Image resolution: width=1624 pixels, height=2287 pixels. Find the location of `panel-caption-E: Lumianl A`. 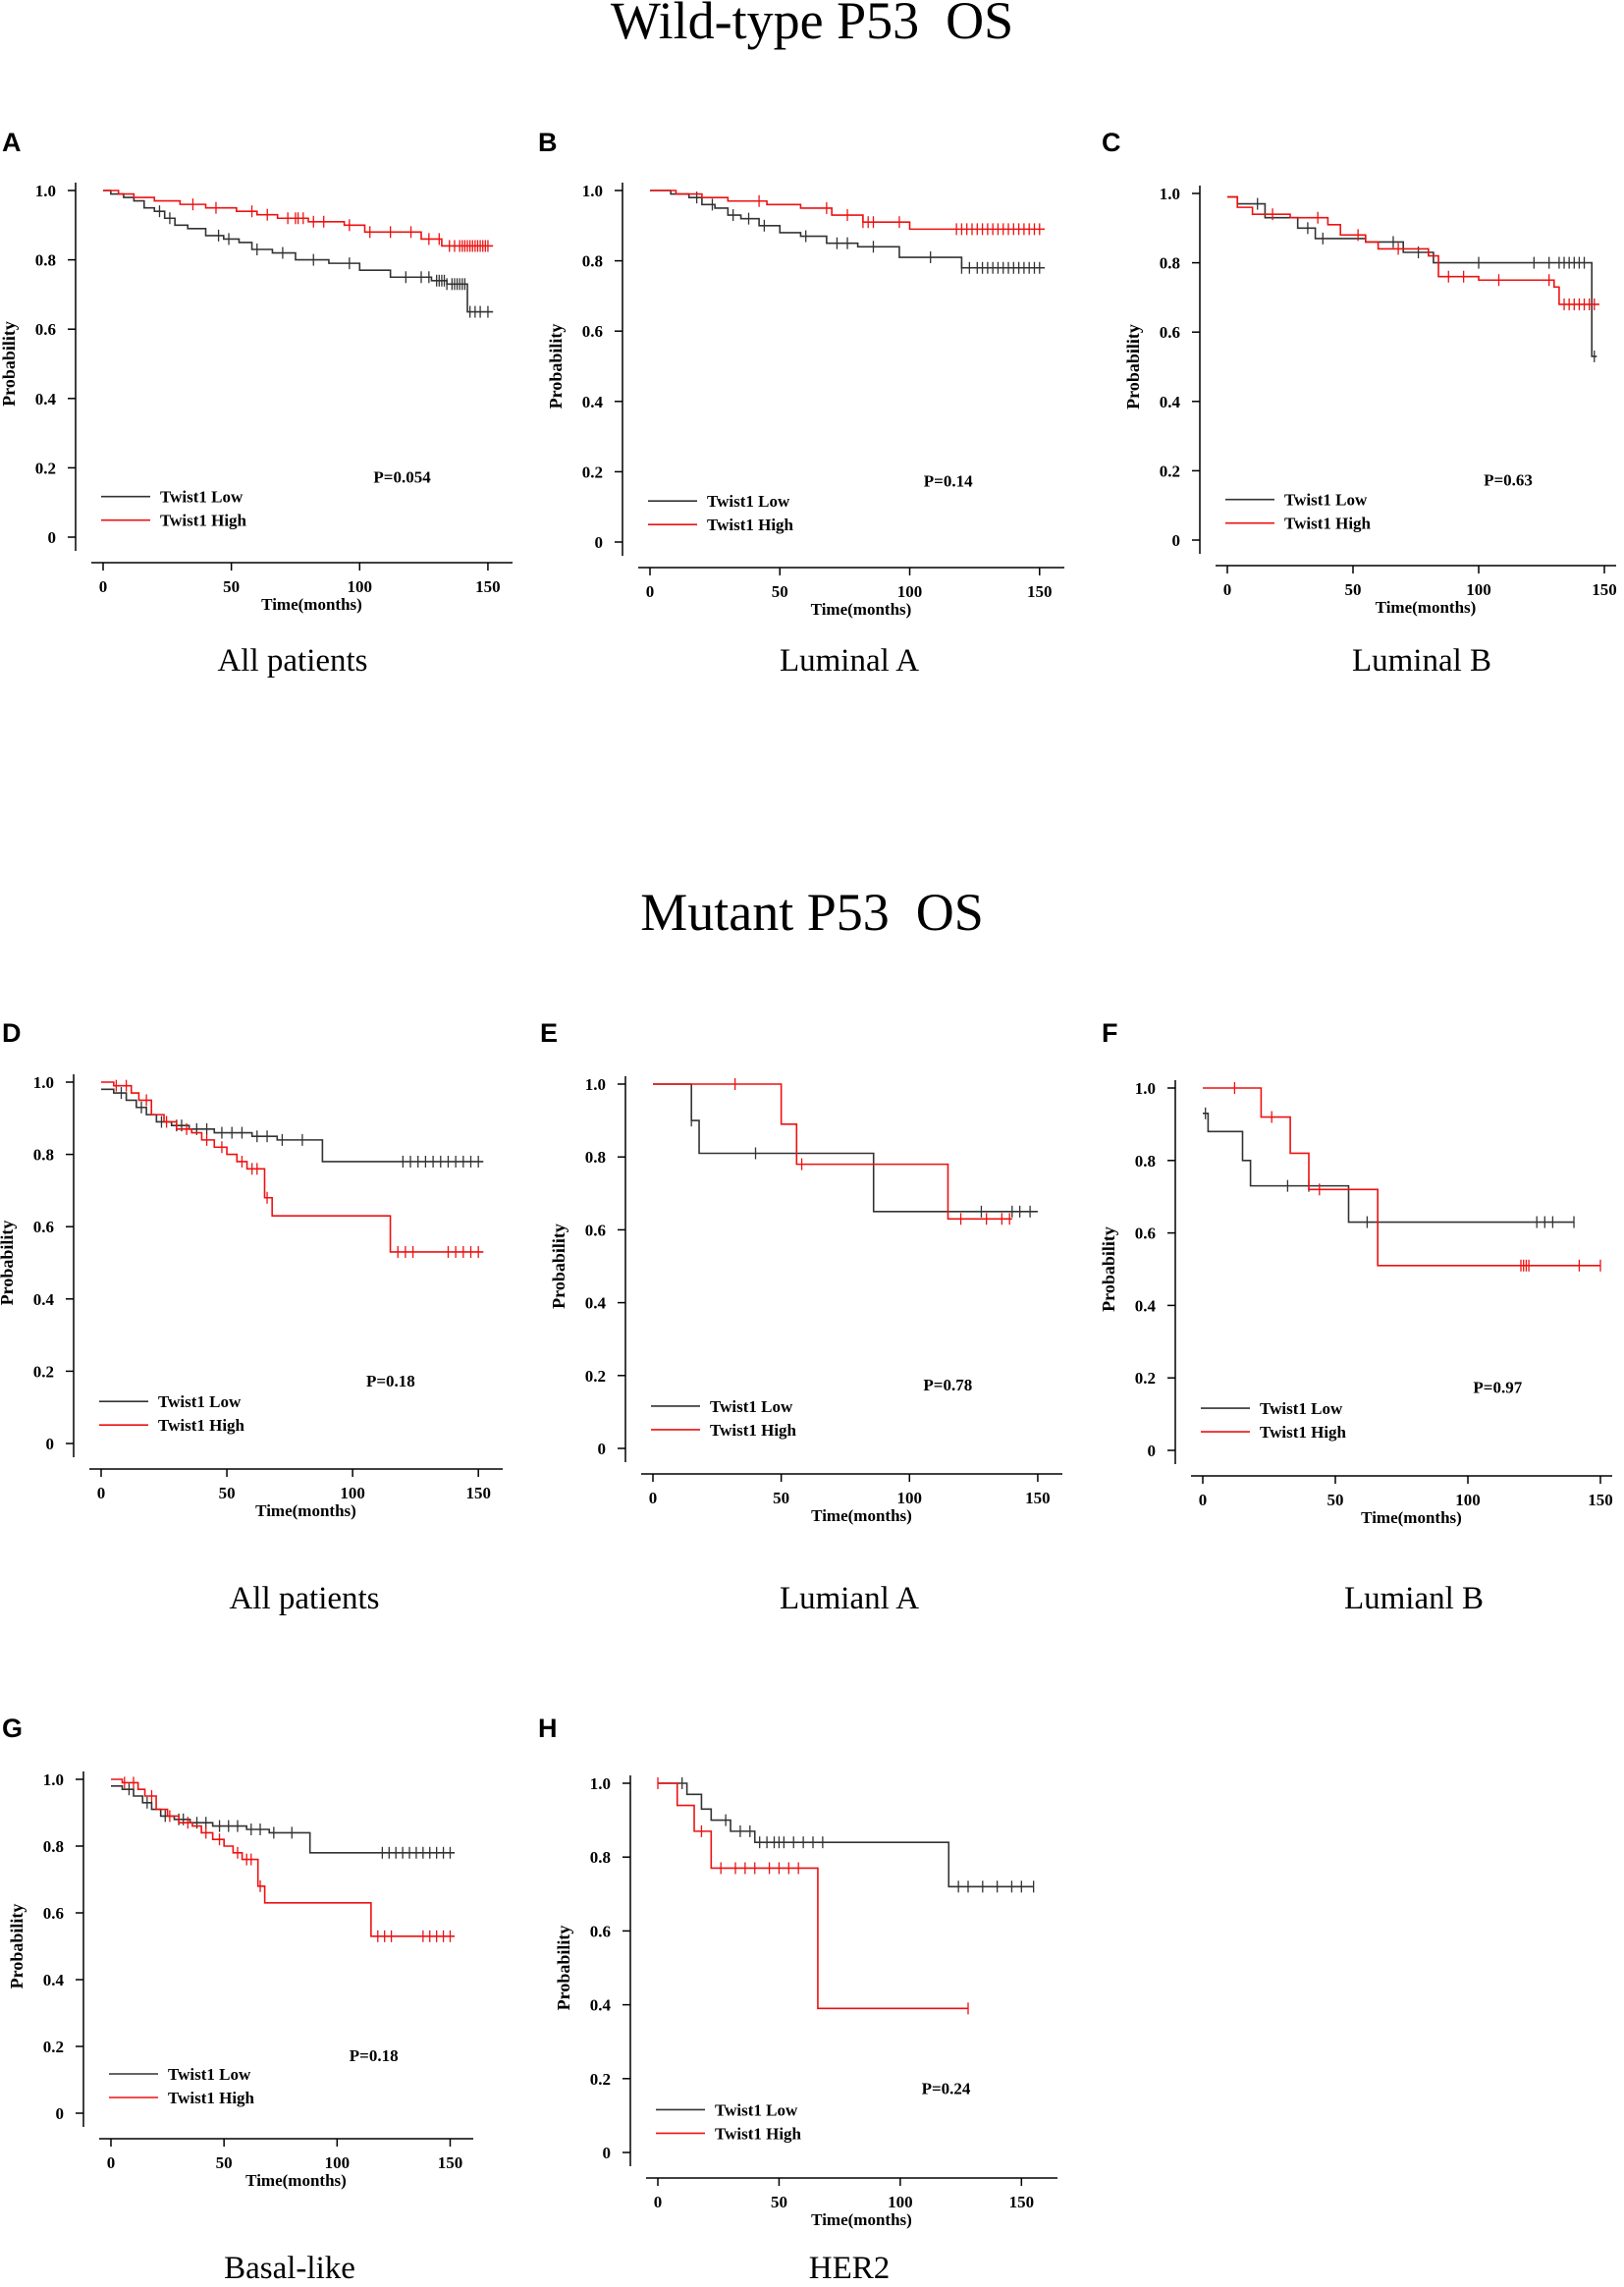

panel-caption-E: Lumianl A is located at coordinates (849, 1598).